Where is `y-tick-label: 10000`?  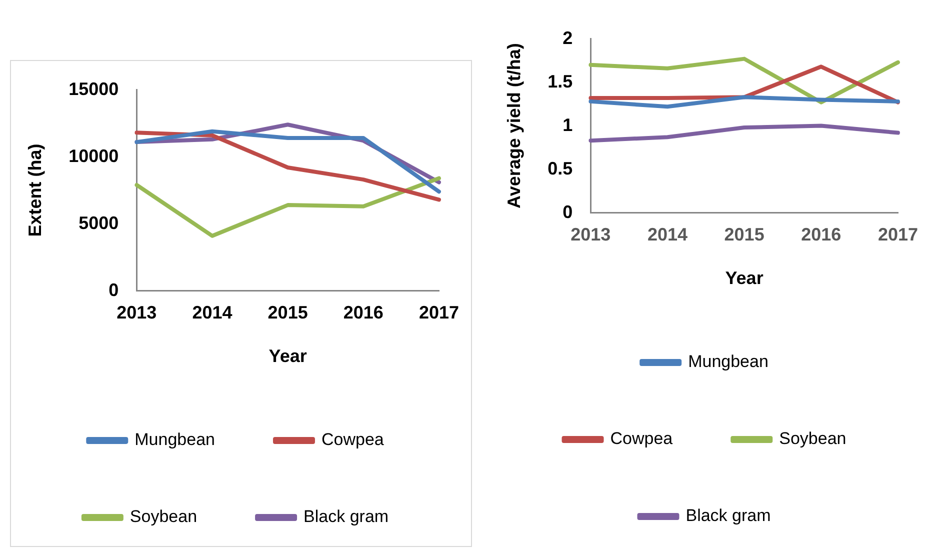
y-tick-label: 10000 is located at coordinates (93, 156).